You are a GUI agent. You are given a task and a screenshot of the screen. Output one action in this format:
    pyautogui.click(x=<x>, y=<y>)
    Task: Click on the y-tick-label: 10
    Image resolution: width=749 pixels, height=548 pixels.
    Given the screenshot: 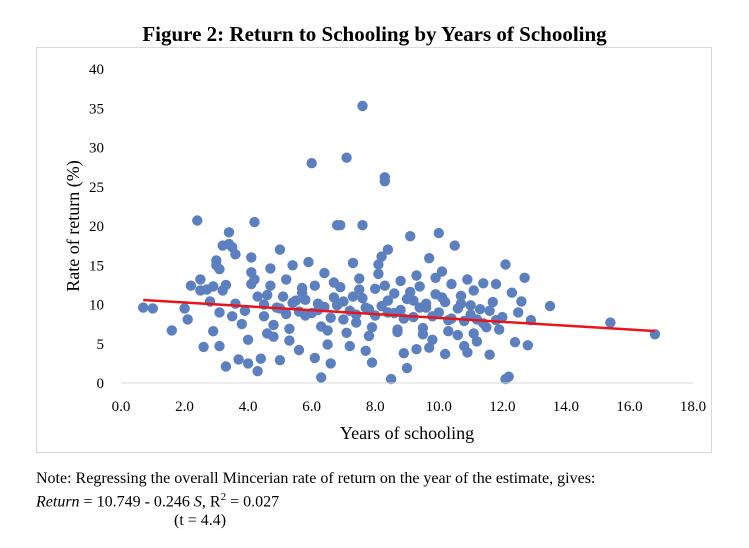 What is the action you would take?
    pyautogui.click(x=96, y=306)
    